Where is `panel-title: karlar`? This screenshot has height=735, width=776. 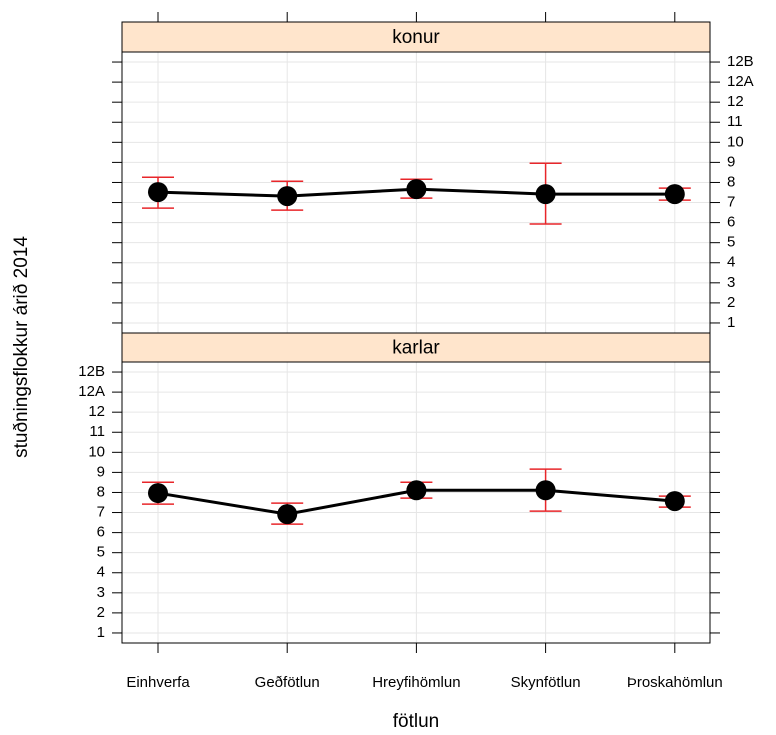
panel-title: karlar is located at coordinates (416, 348).